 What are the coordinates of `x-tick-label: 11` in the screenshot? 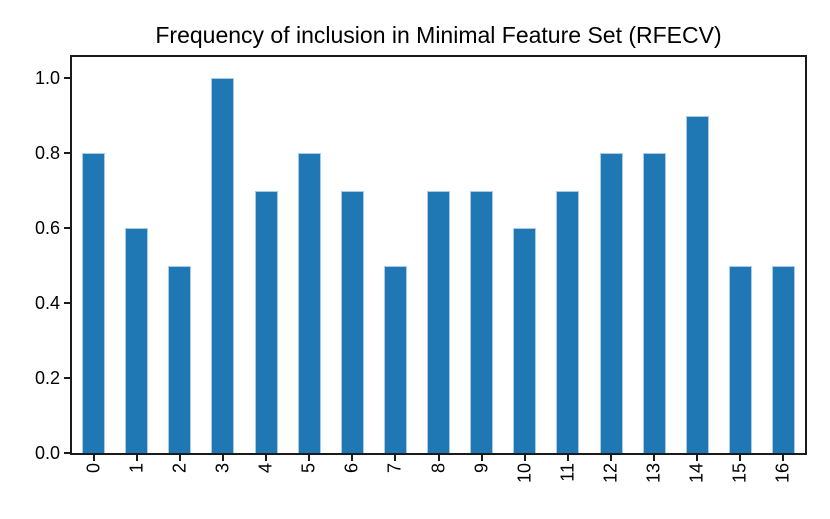 It's located at (567, 472).